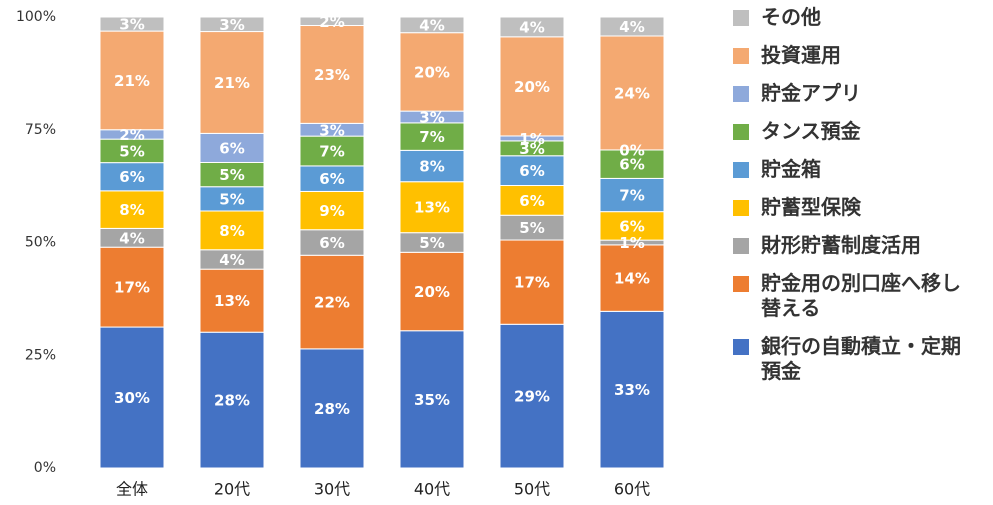 This screenshot has width=993, height=505. What do you see at coordinates (861, 295) in the screenshot?
I see `legend-label: 貯金用の別口座へ移し替える` at bounding box center [861, 295].